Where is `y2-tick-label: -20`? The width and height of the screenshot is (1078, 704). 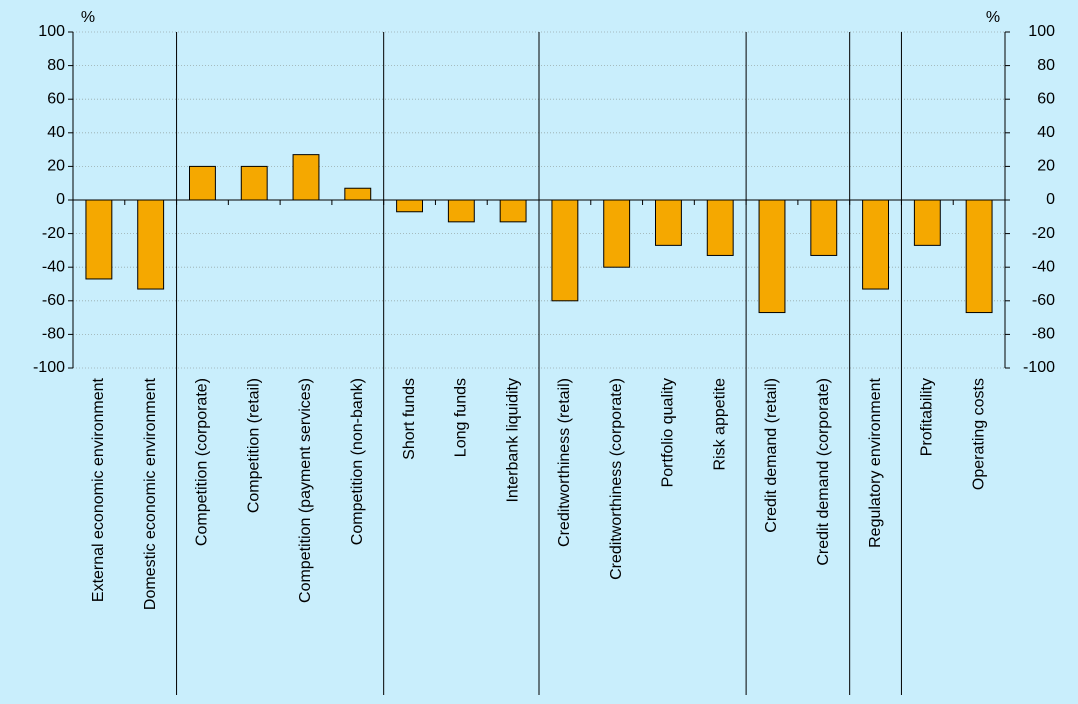 y2-tick-label: -20 is located at coordinates (1043, 233).